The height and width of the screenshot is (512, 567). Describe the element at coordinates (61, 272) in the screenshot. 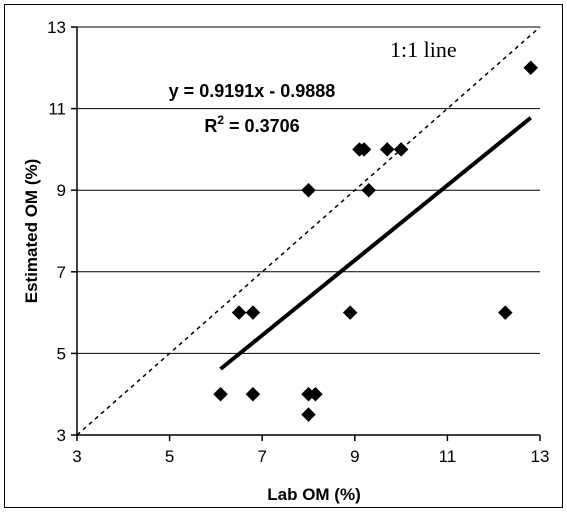

I see `y-tick-label-7: 7` at that location.